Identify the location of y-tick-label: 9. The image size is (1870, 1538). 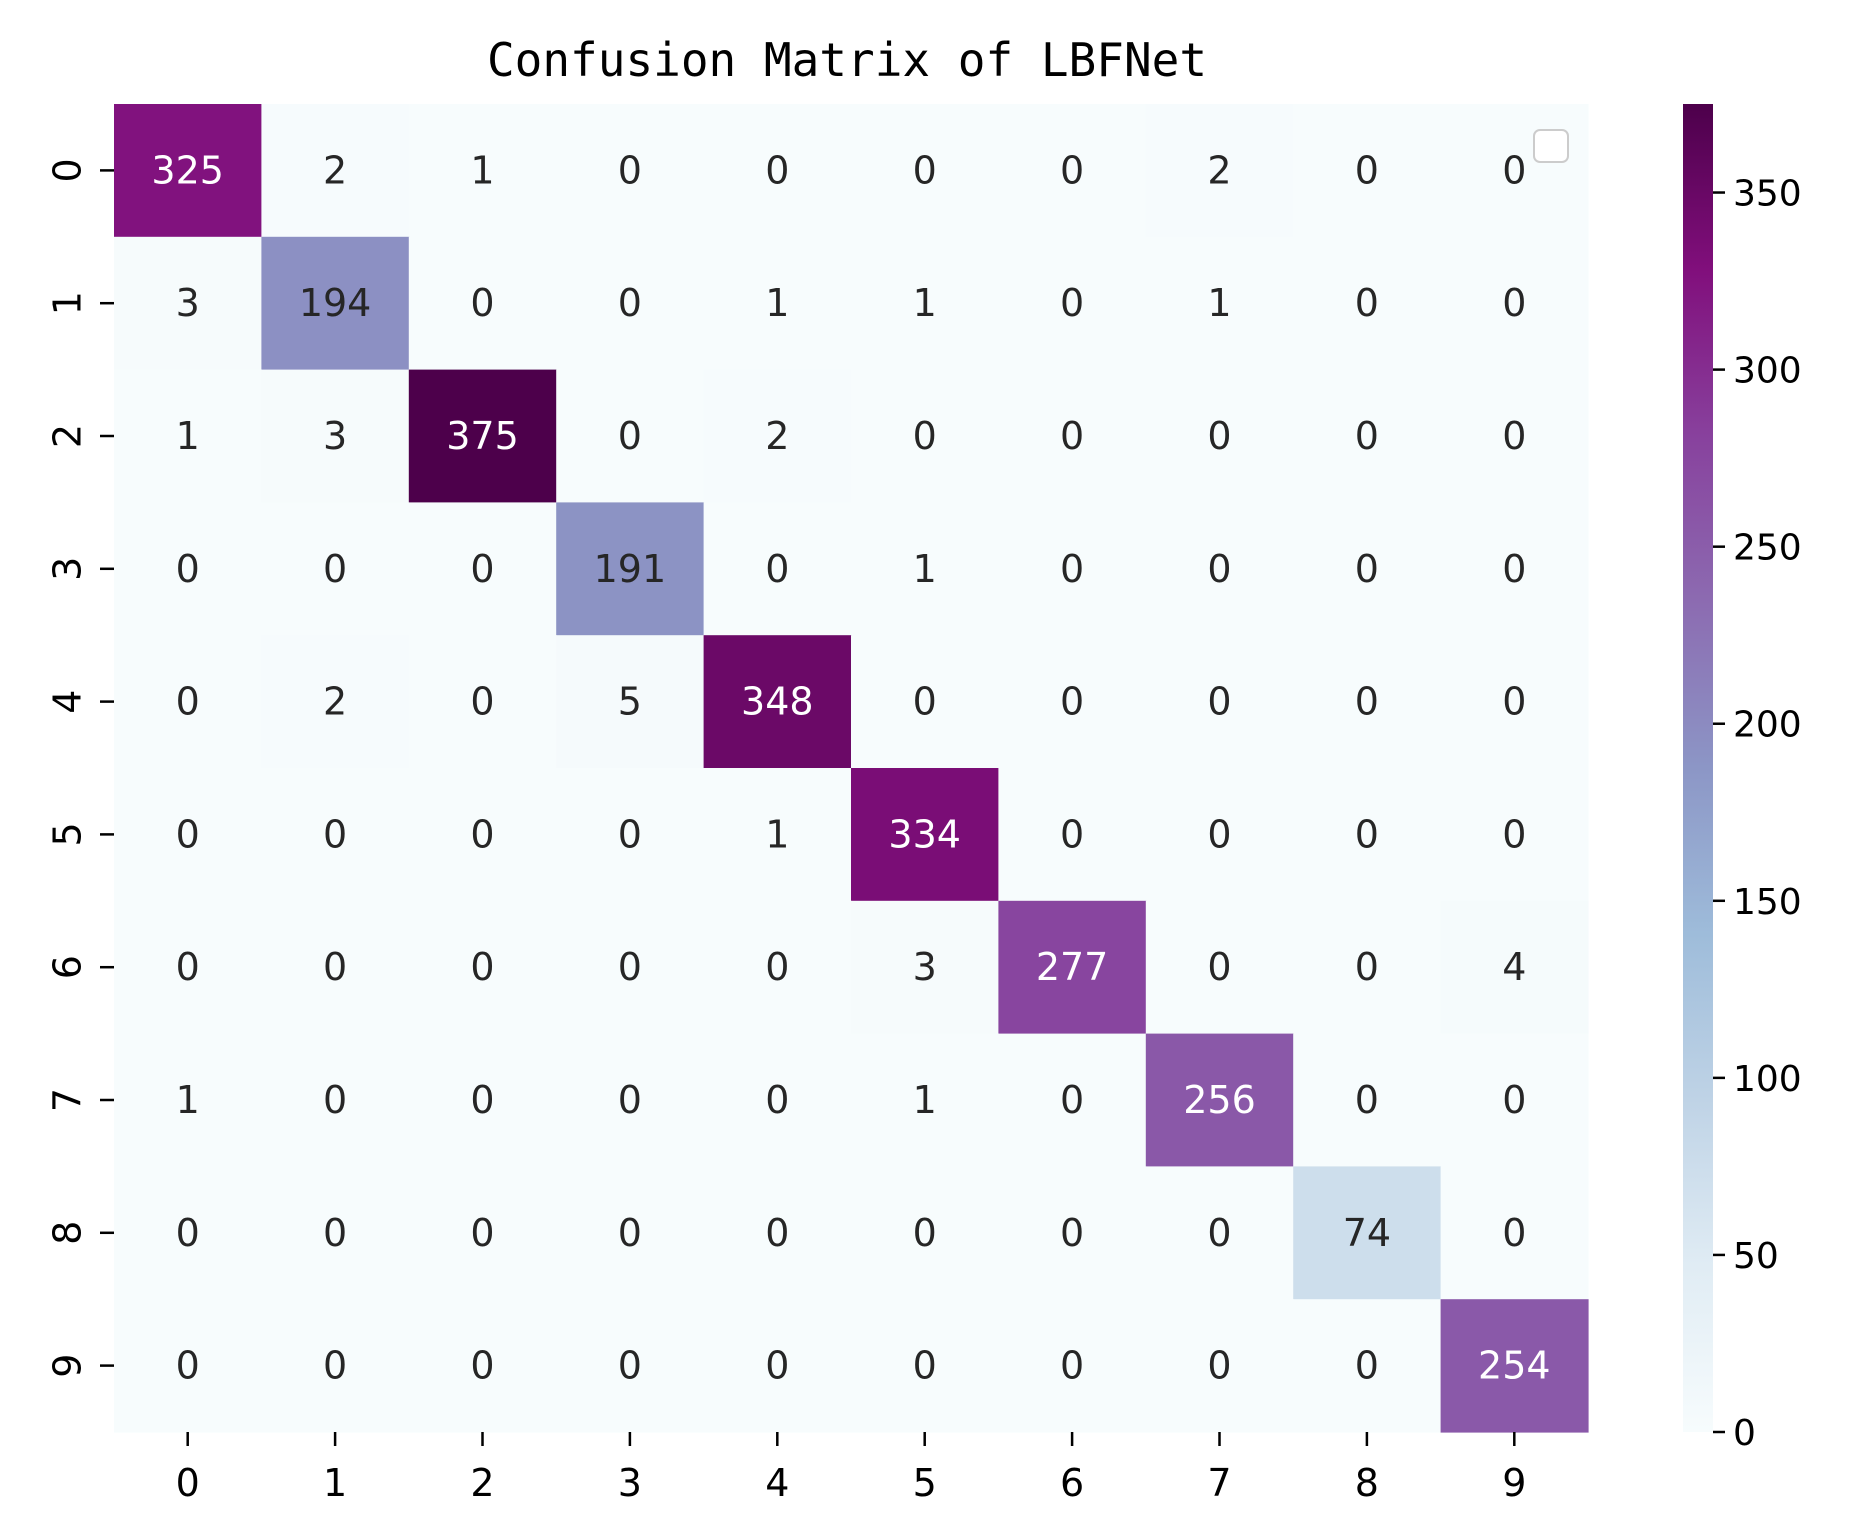
(68, 1366).